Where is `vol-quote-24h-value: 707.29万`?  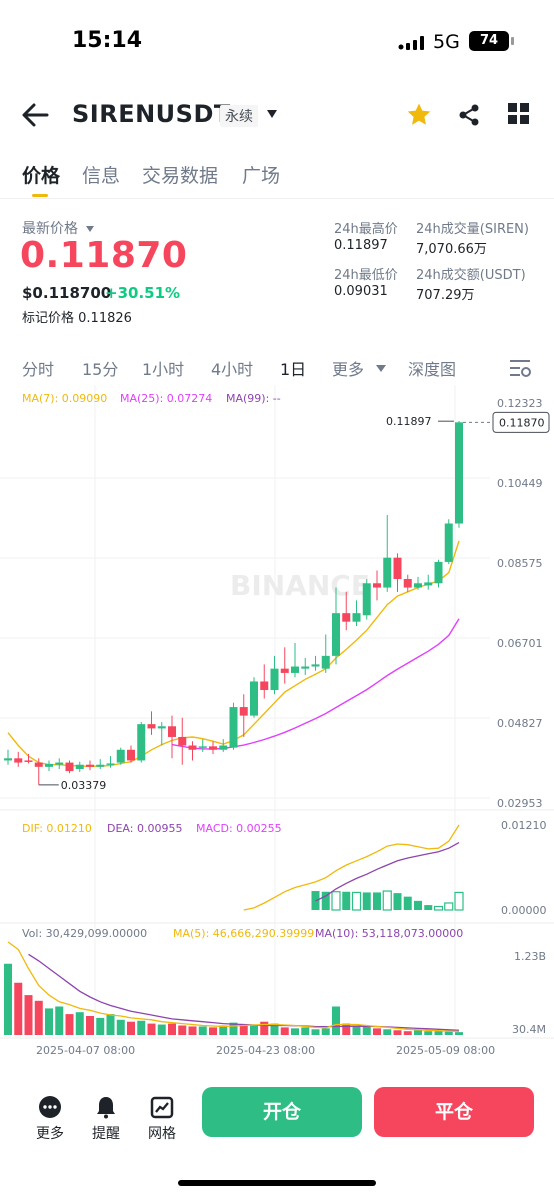
vol-quote-24h-value: 707.29万 is located at coordinates (445, 295).